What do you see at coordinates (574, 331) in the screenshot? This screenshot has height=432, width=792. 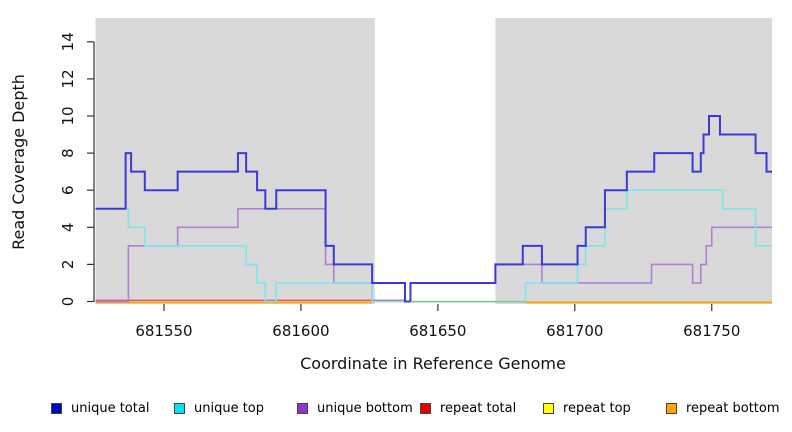 I see `x-tick-label: 681700` at bounding box center [574, 331].